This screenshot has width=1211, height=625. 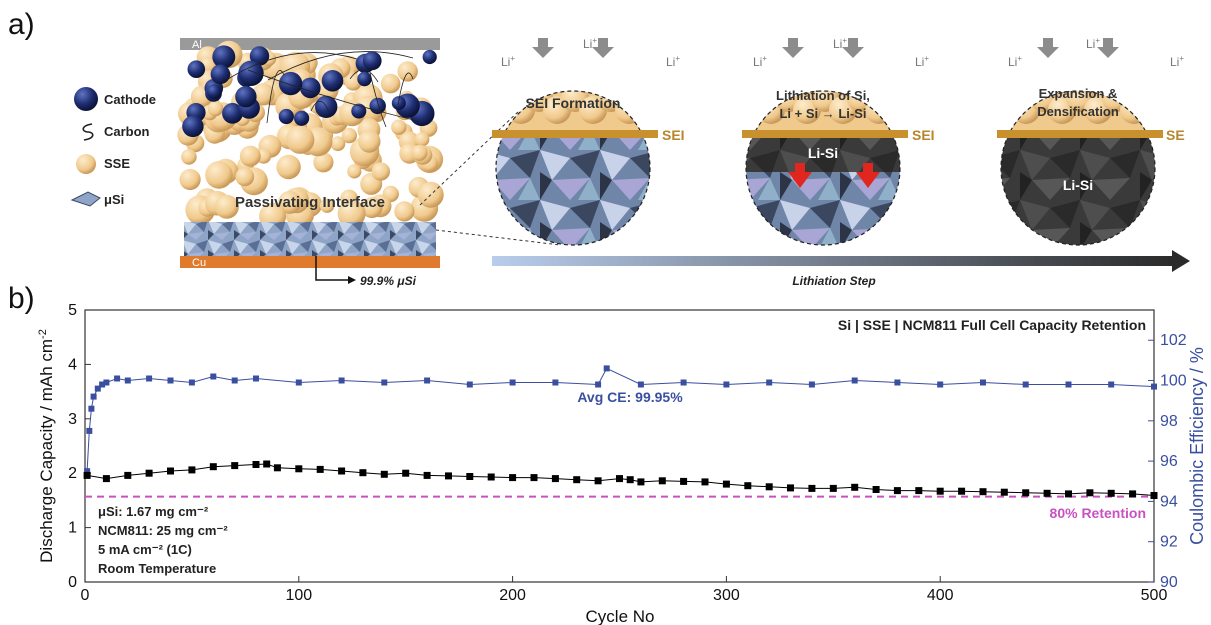 What do you see at coordinates (512, 595) in the screenshot?
I see `x-tick-label: 200` at bounding box center [512, 595].